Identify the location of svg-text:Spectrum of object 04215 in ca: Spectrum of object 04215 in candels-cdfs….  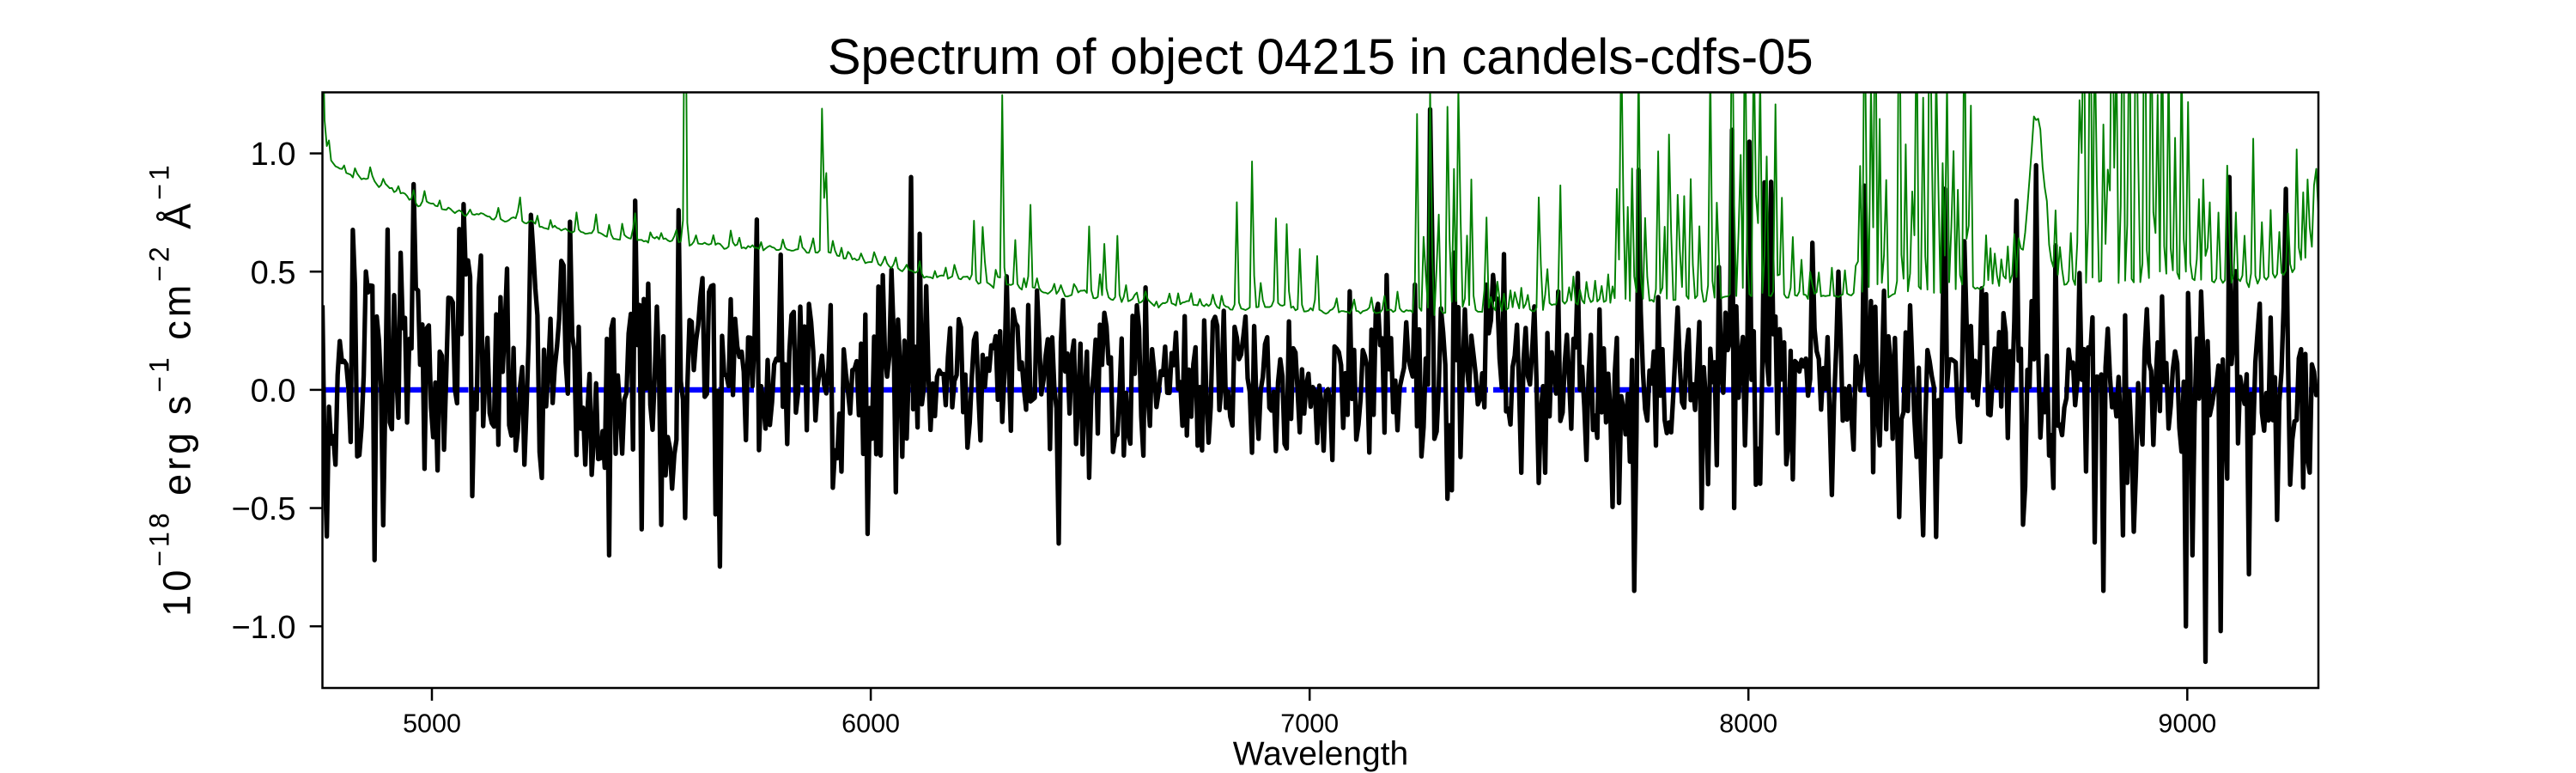
(1321, 57).